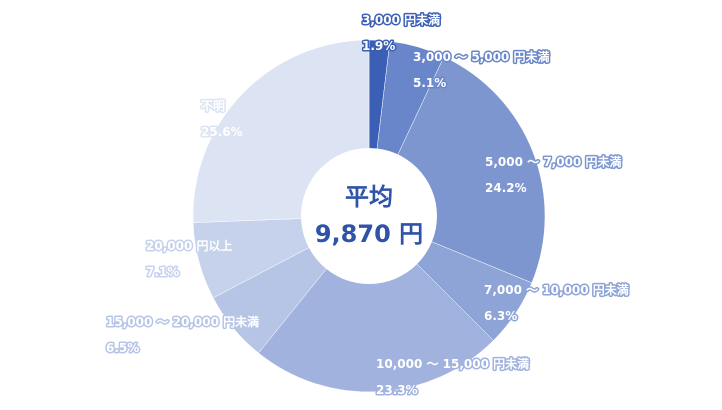 The height and width of the screenshot is (410, 722). Describe the element at coordinates (369, 234) in the screenshot. I see `center-average-value: 9,870 円` at that location.